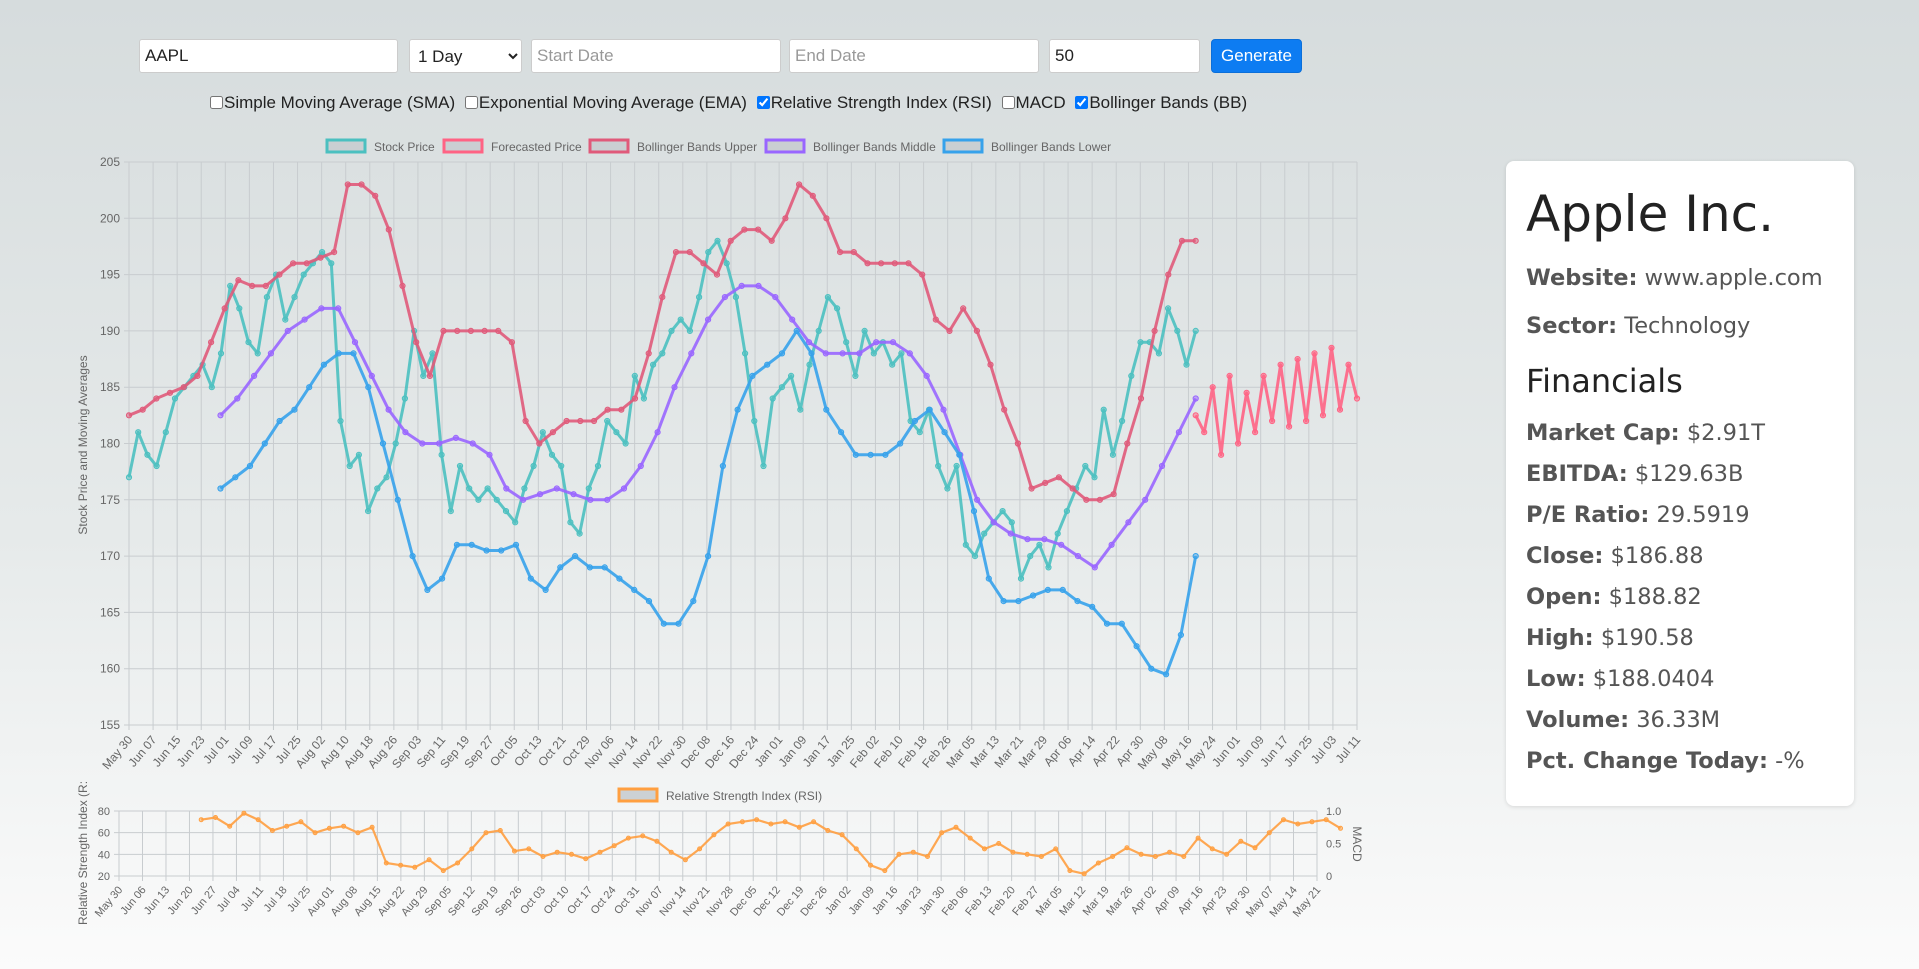 The height and width of the screenshot is (969, 1919). What do you see at coordinates (874, 102) in the screenshot?
I see `rsi-option: Relative Strength Index (RSI)` at bounding box center [874, 102].